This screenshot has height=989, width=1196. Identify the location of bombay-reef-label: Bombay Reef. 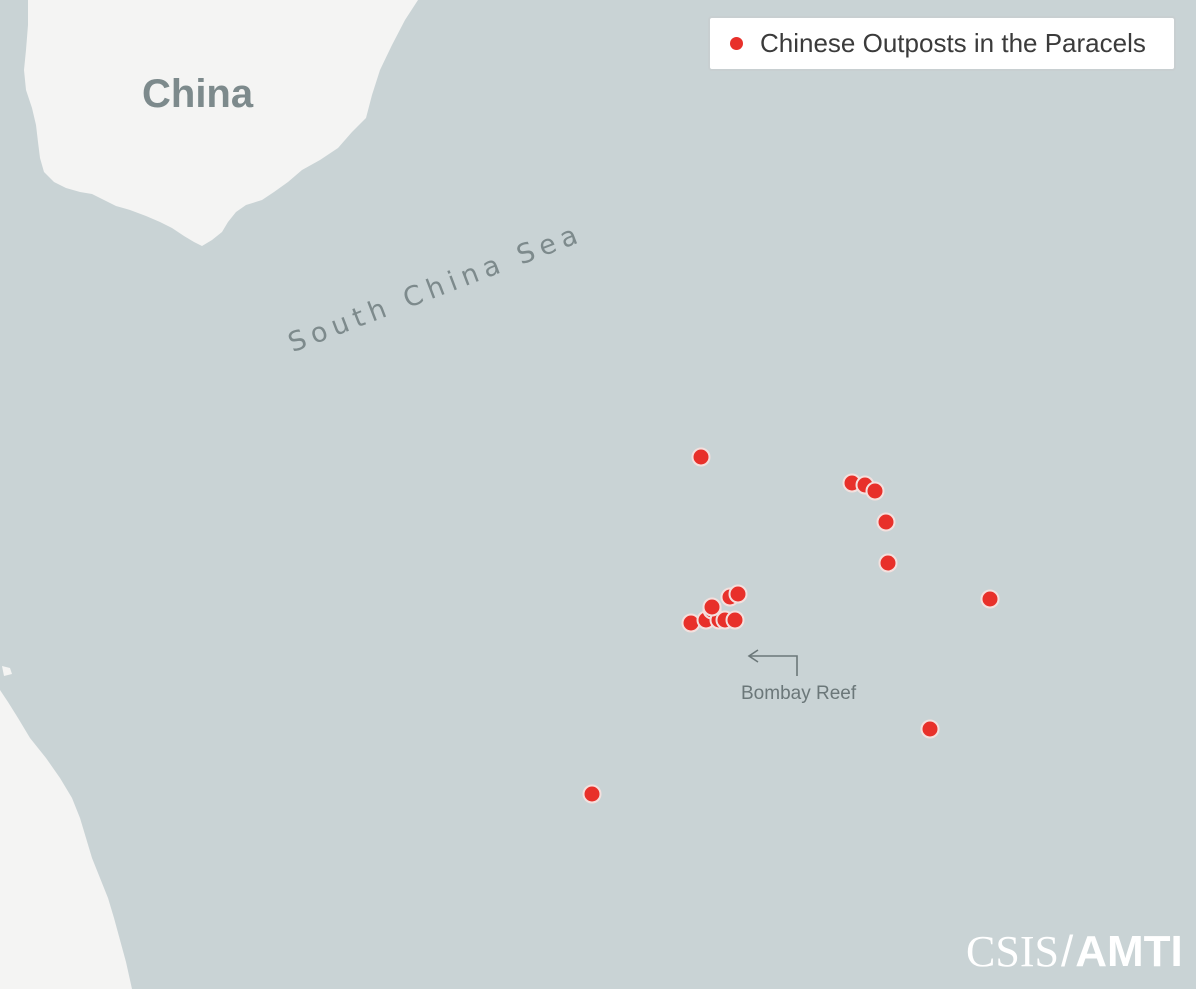
(799, 693).